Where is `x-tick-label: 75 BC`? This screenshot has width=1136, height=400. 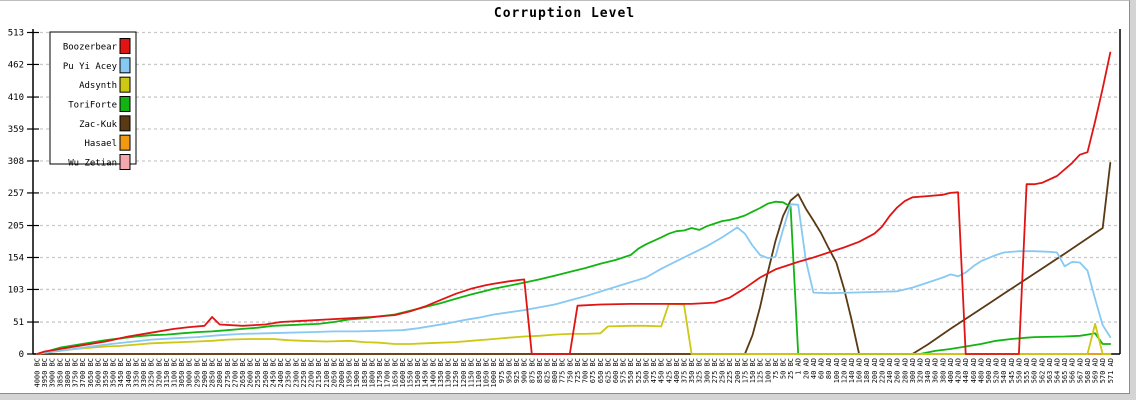
x-tick-label: 75 BC is located at coordinates (776, 368).